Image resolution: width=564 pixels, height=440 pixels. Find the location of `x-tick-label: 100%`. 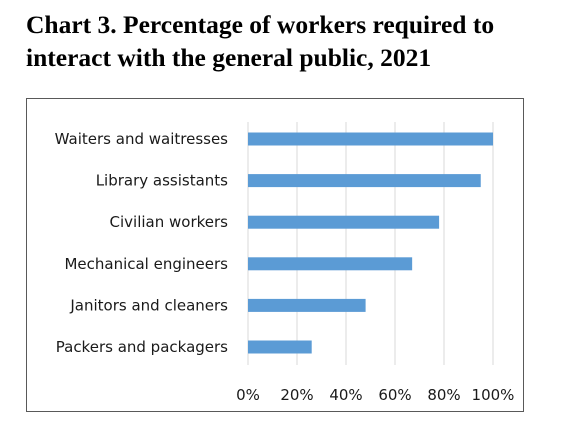

x-tick-label: 100% is located at coordinates (493, 395).